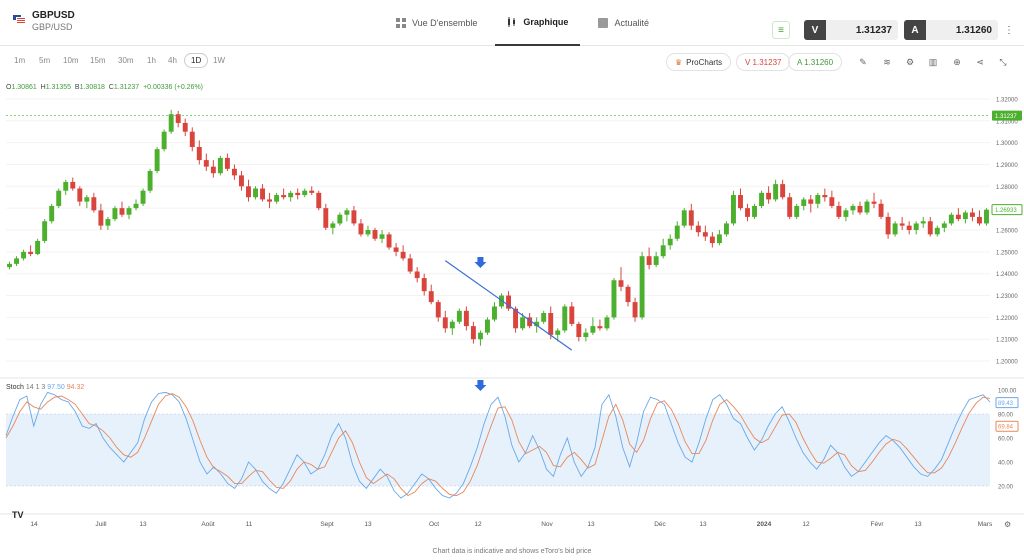 This screenshot has height=560, width=1024. I want to click on stoch-tick-label: 80.00, so click(1006, 416).